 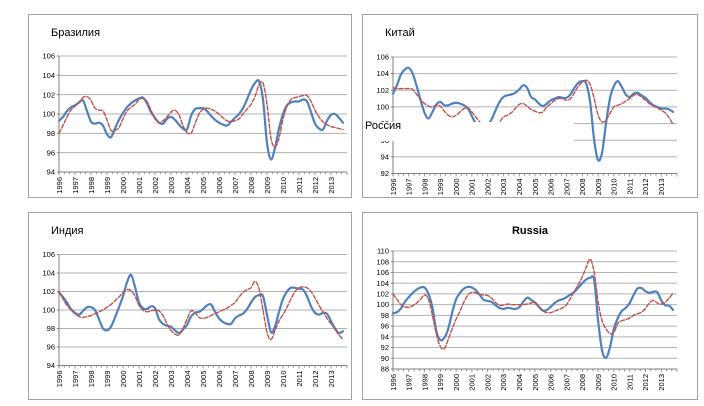 I want to click on x-tick-label: 2005, so click(x=535, y=187).